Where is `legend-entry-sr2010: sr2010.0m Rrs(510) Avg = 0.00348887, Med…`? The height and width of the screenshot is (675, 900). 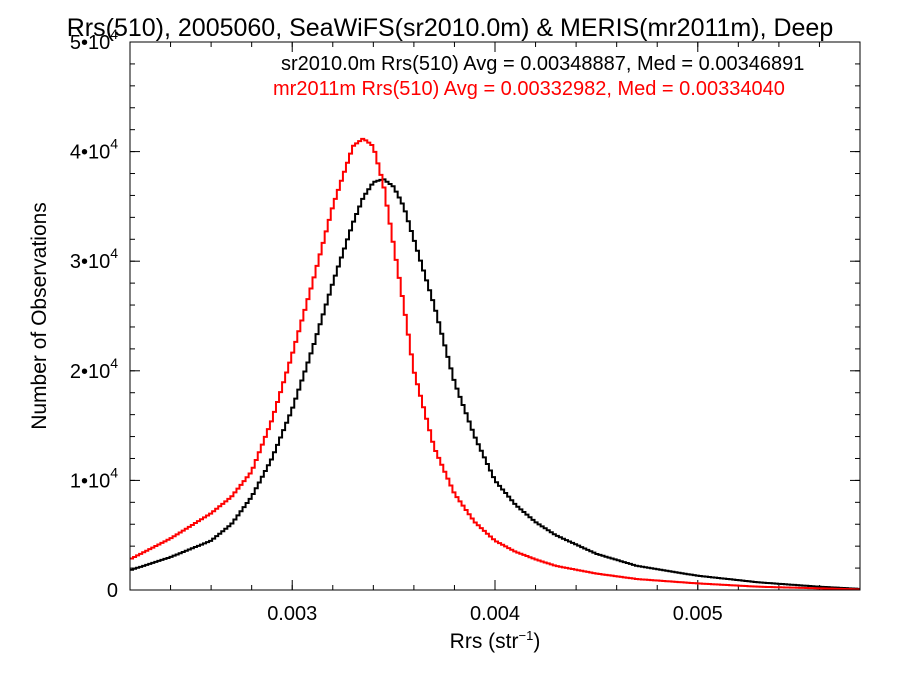 legend-entry-sr2010: sr2010.0m Rrs(510) Avg = 0.00348887, Med… is located at coordinates (542, 64).